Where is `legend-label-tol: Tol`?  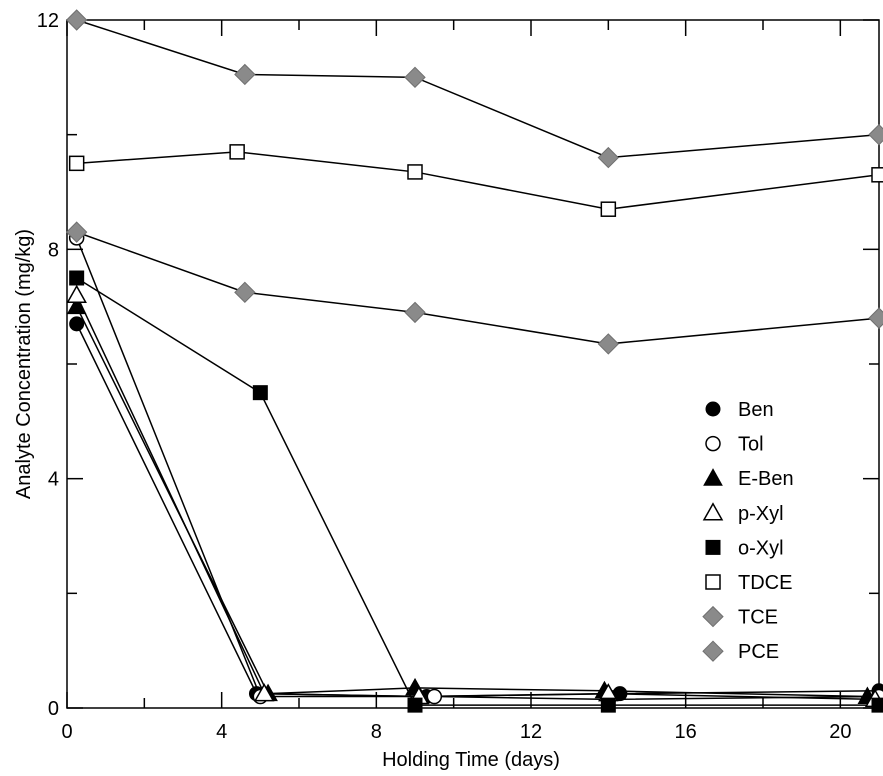 legend-label-tol: Tol is located at coordinates (751, 445).